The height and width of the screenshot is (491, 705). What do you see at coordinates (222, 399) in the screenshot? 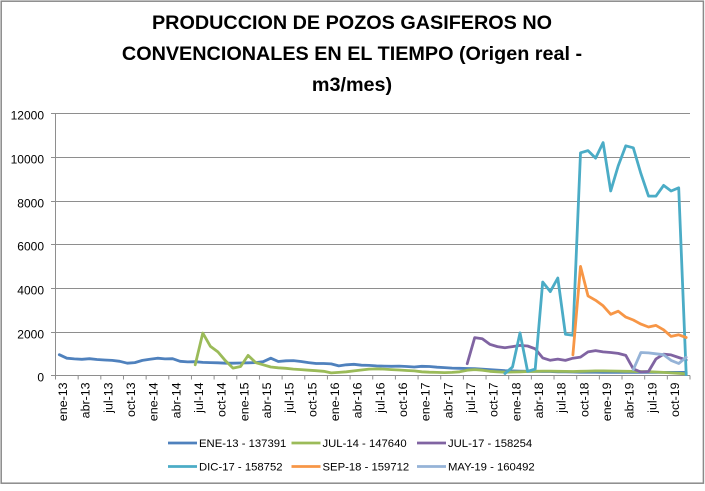
I see `svg-text: oct-14` at bounding box center [222, 399].